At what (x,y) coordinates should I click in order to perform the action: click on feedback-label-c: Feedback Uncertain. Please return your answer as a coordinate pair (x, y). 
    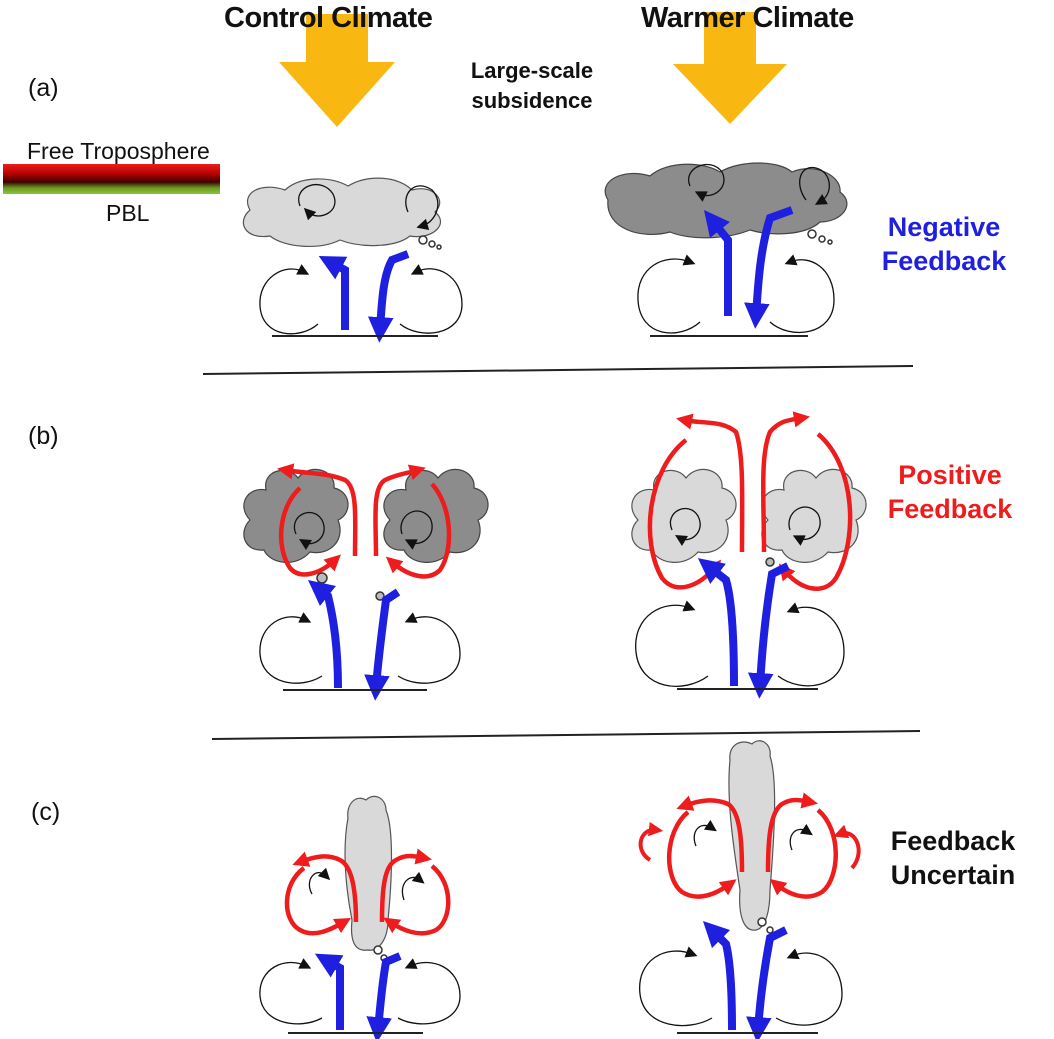
    Looking at the image, I should click on (953, 858).